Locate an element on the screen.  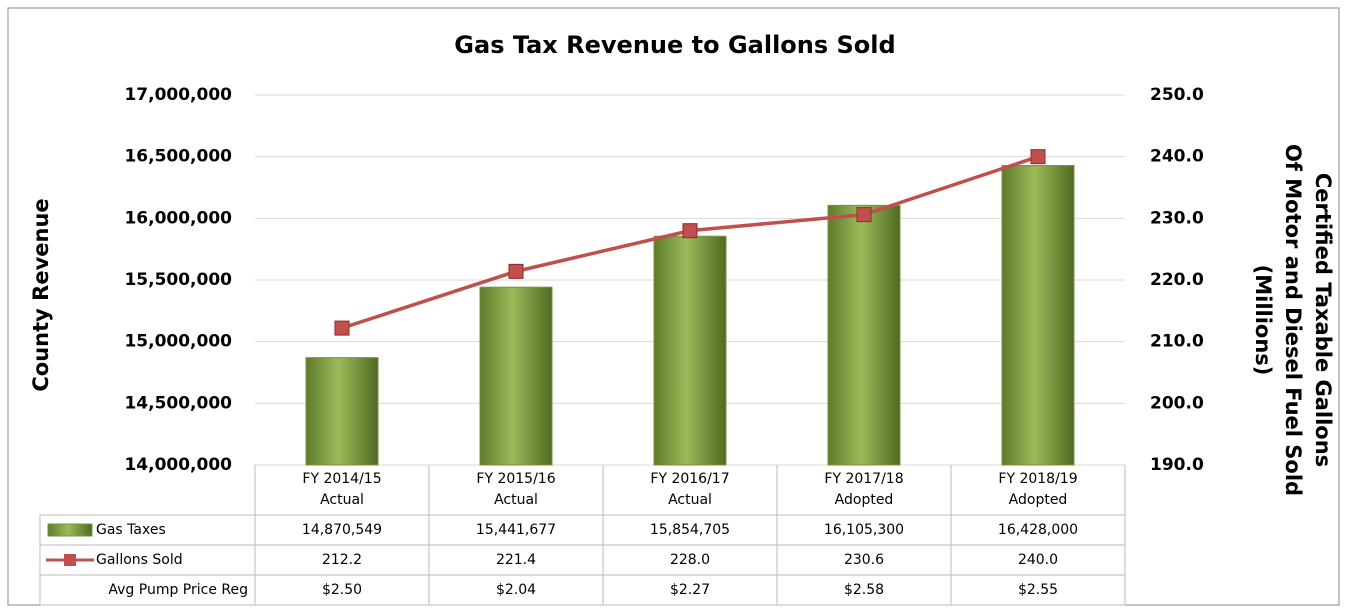
data-label: 240.0 is located at coordinates (1038, 560).